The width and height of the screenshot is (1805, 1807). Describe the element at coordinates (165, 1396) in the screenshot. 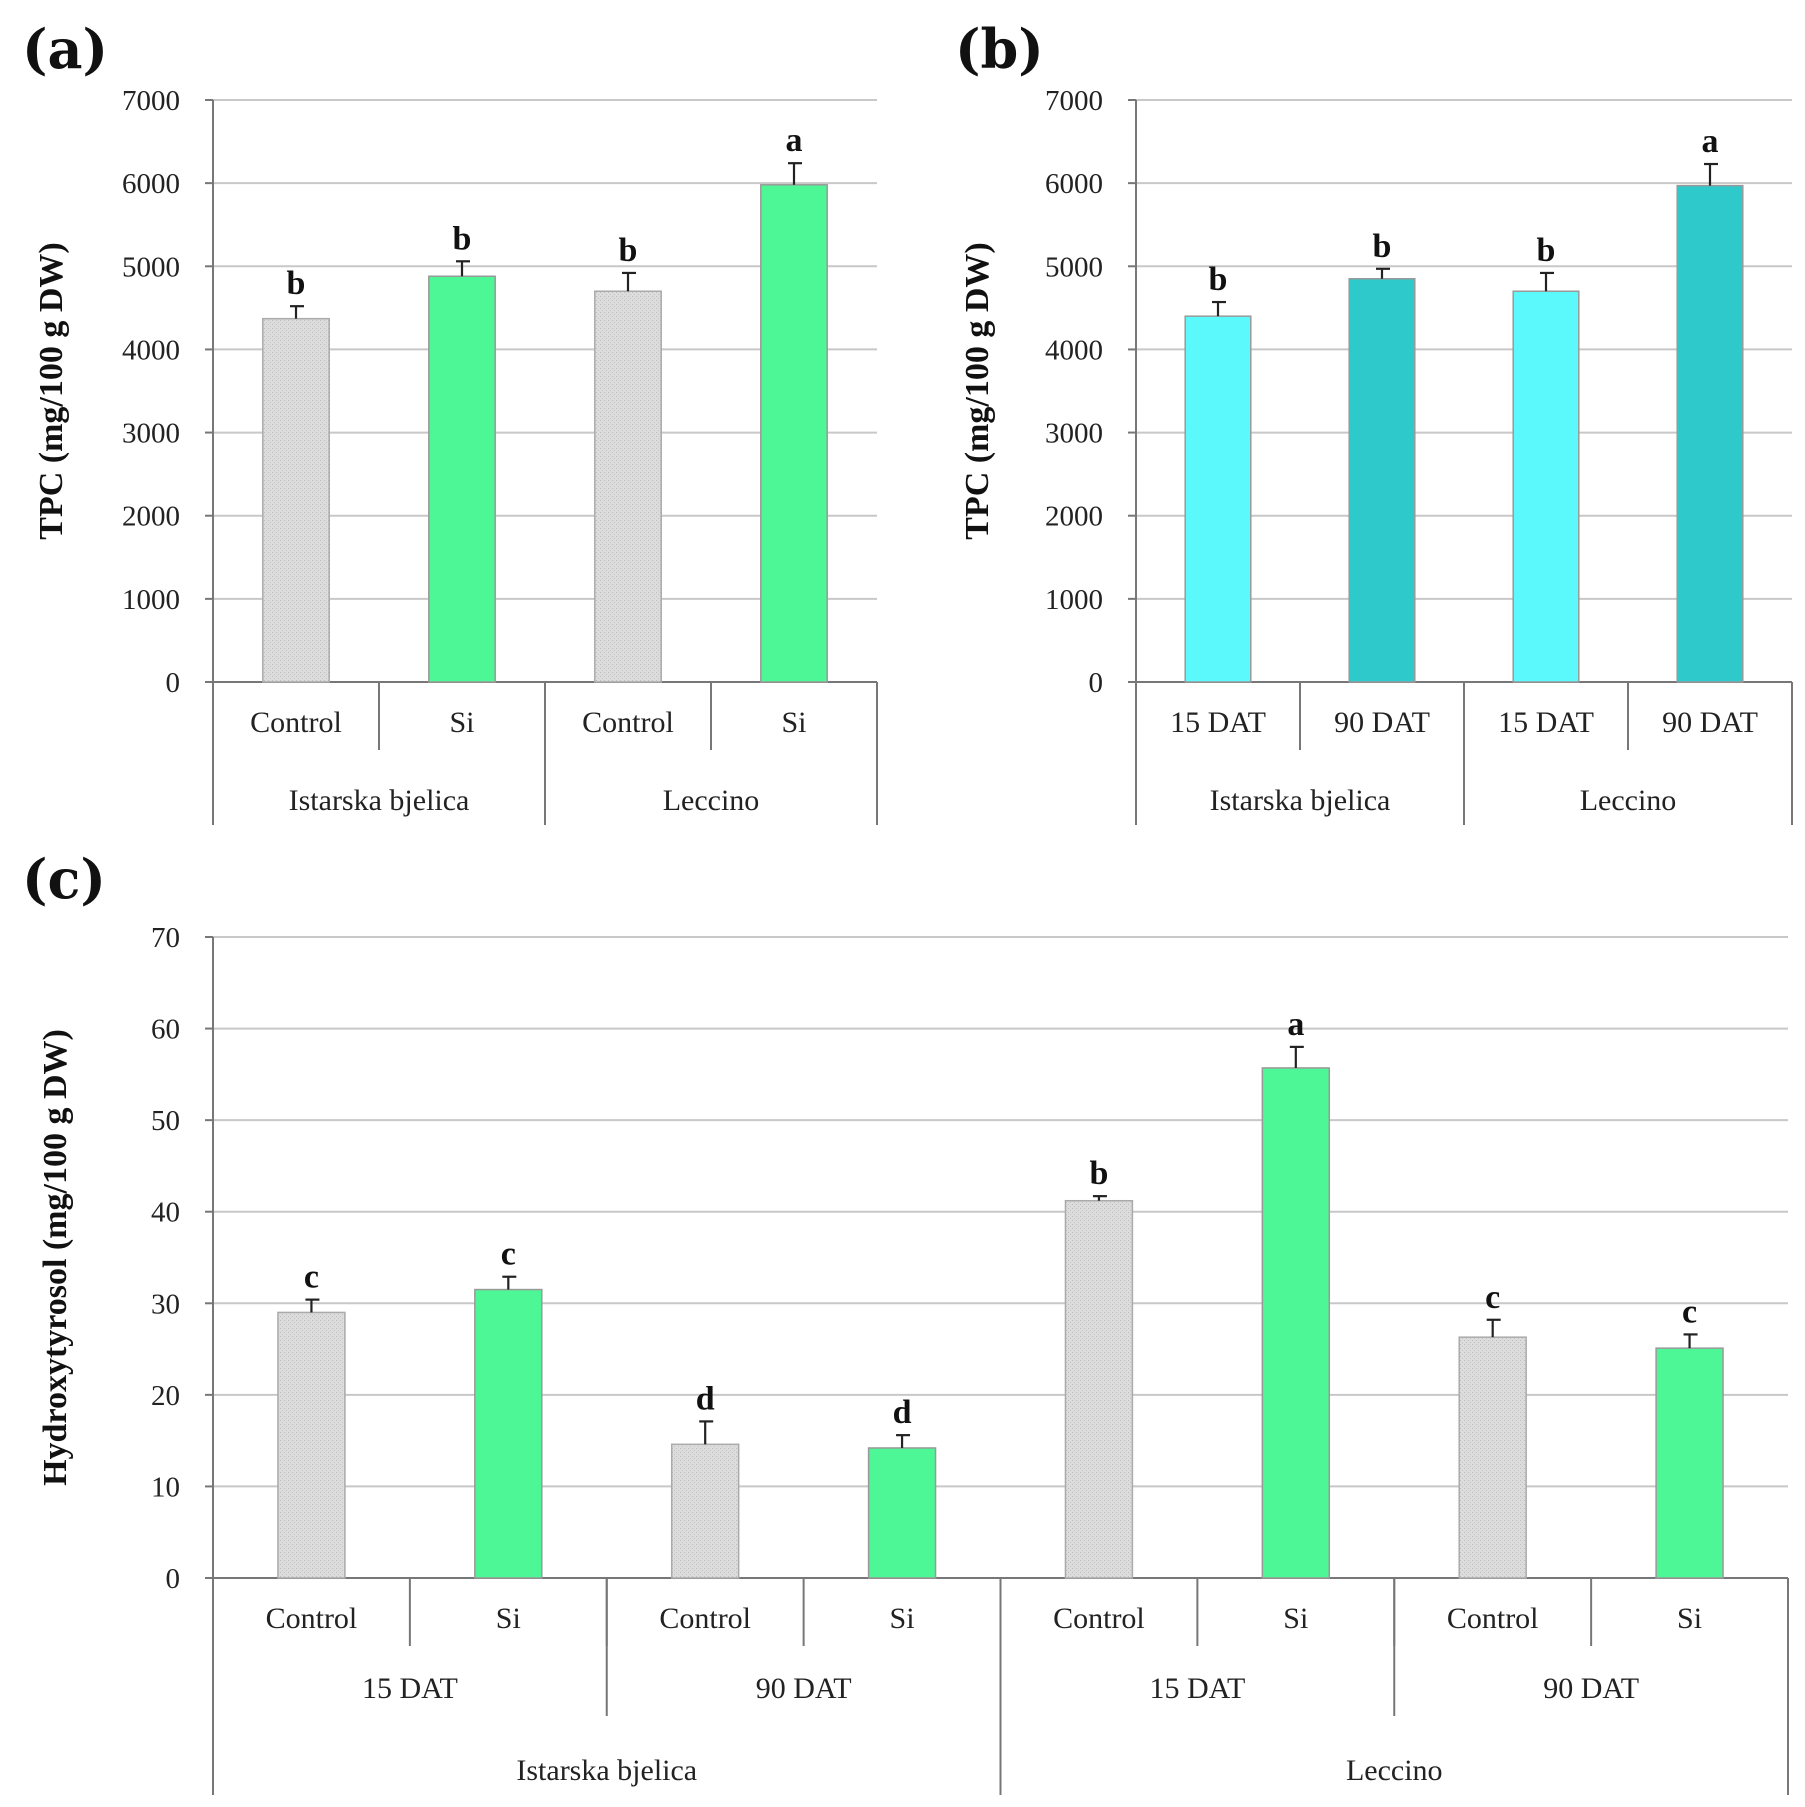

I see `y-tick-label: 20` at that location.